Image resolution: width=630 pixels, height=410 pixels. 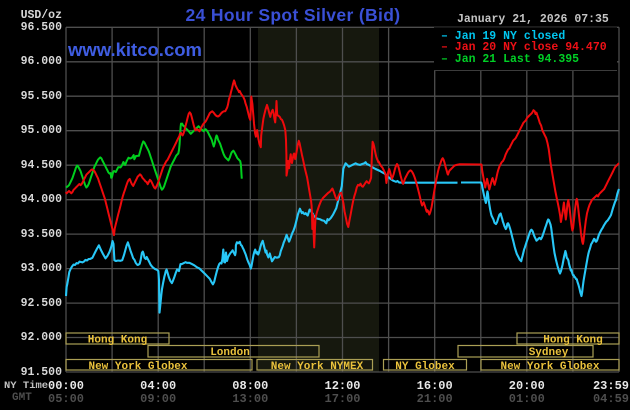 What do you see at coordinates (317, 367) in the screenshot?
I see `svg-text: New York NYMEX` at bounding box center [317, 367].